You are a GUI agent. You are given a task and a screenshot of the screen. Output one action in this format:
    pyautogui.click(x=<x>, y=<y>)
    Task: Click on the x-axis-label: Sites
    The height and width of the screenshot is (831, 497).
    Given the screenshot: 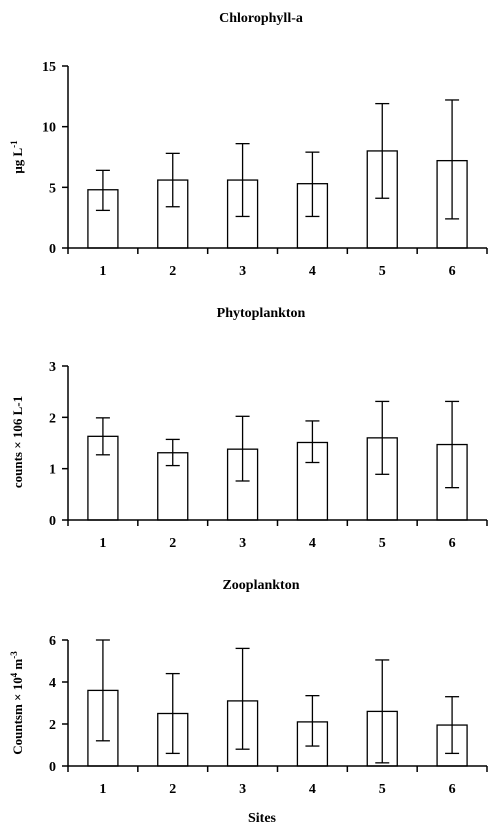 What is the action you would take?
    pyautogui.click(x=262, y=818)
    